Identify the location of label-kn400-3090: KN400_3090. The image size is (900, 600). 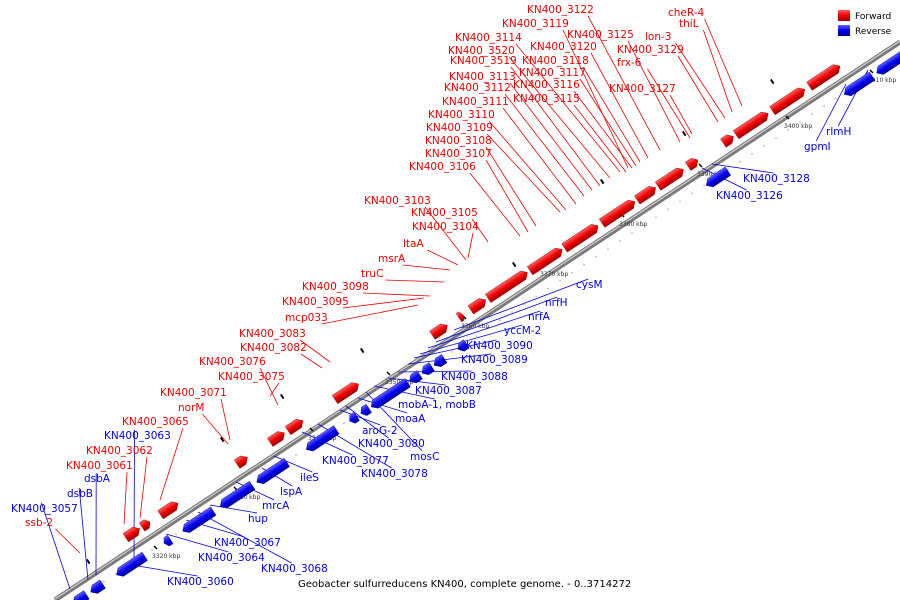
(499, 346).